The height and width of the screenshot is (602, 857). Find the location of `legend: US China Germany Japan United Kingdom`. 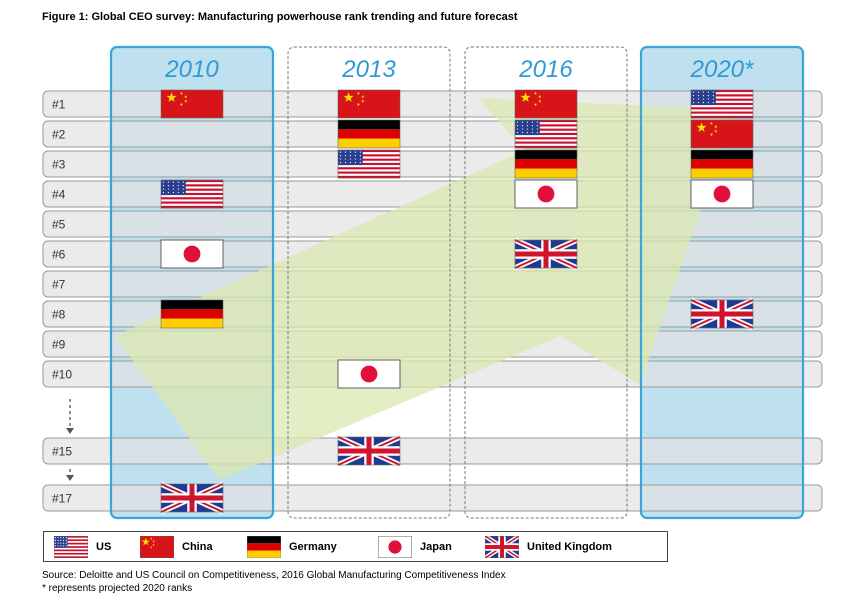

legend: US China Germany Japan United Kingdom is located at coordinates (355, 546).